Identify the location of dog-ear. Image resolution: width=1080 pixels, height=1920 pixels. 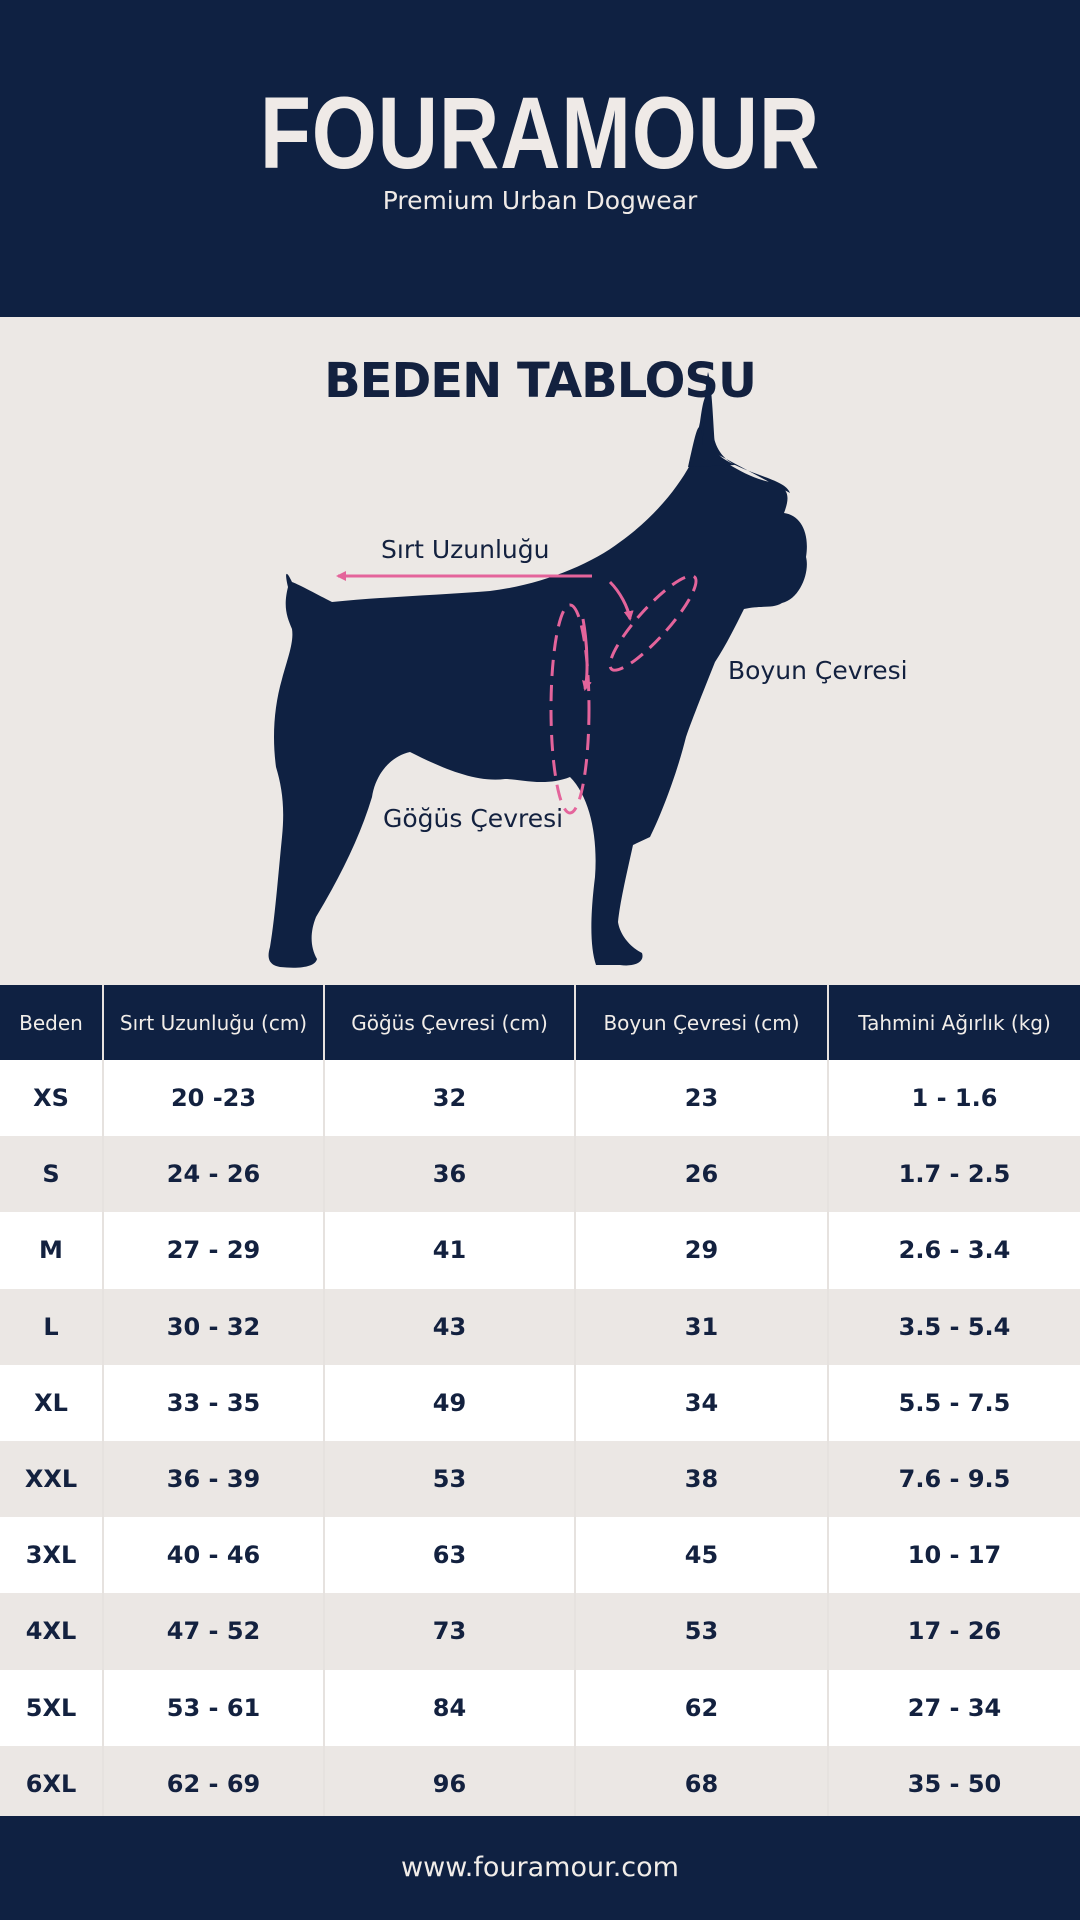
(711, 419).